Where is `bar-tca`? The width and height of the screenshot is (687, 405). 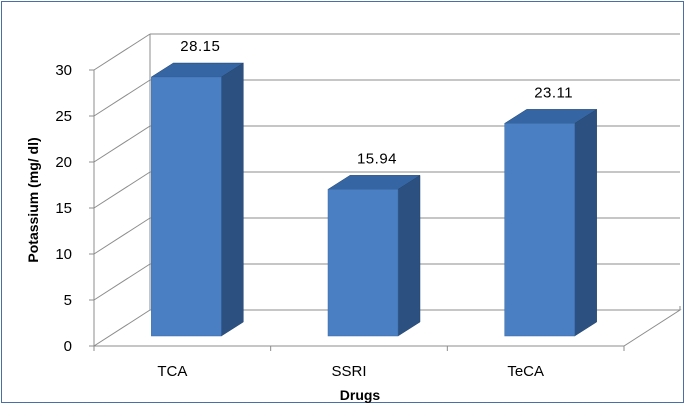
bar-tca is located at coordinates (197, 199).